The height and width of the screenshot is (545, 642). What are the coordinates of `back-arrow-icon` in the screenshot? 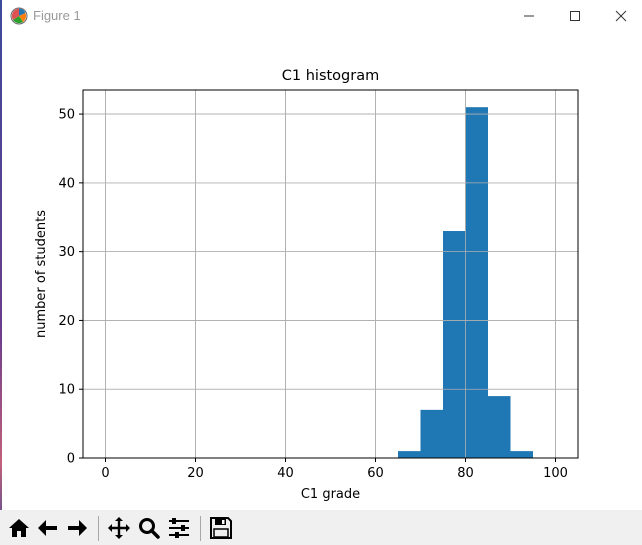 It's located at (47, 528).